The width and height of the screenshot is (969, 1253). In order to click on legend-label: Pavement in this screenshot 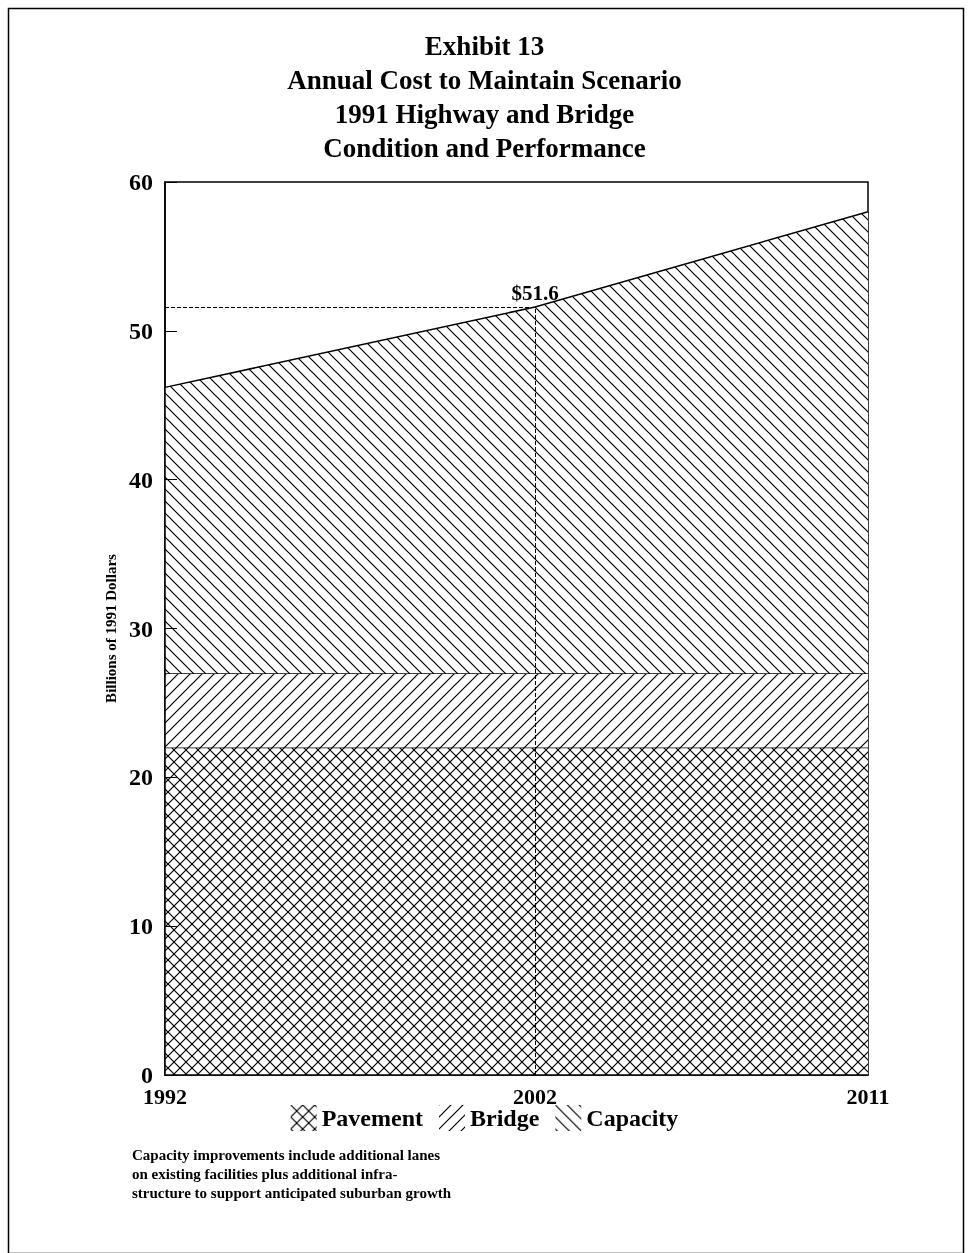, I will do `click(372, 1118)`.